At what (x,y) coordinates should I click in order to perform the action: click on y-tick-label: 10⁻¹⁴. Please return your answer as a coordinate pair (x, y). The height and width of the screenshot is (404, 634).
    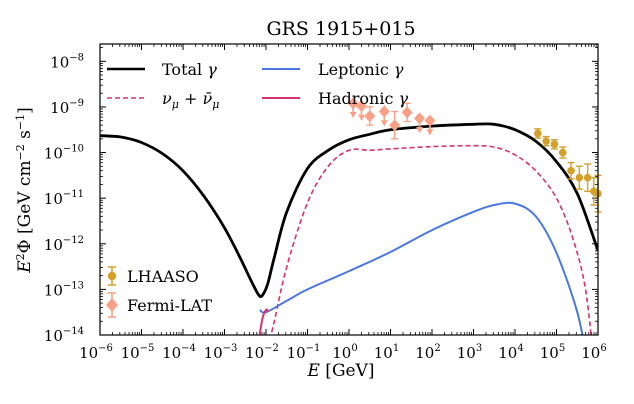
    Looking at the image, I should click on (64, 335).